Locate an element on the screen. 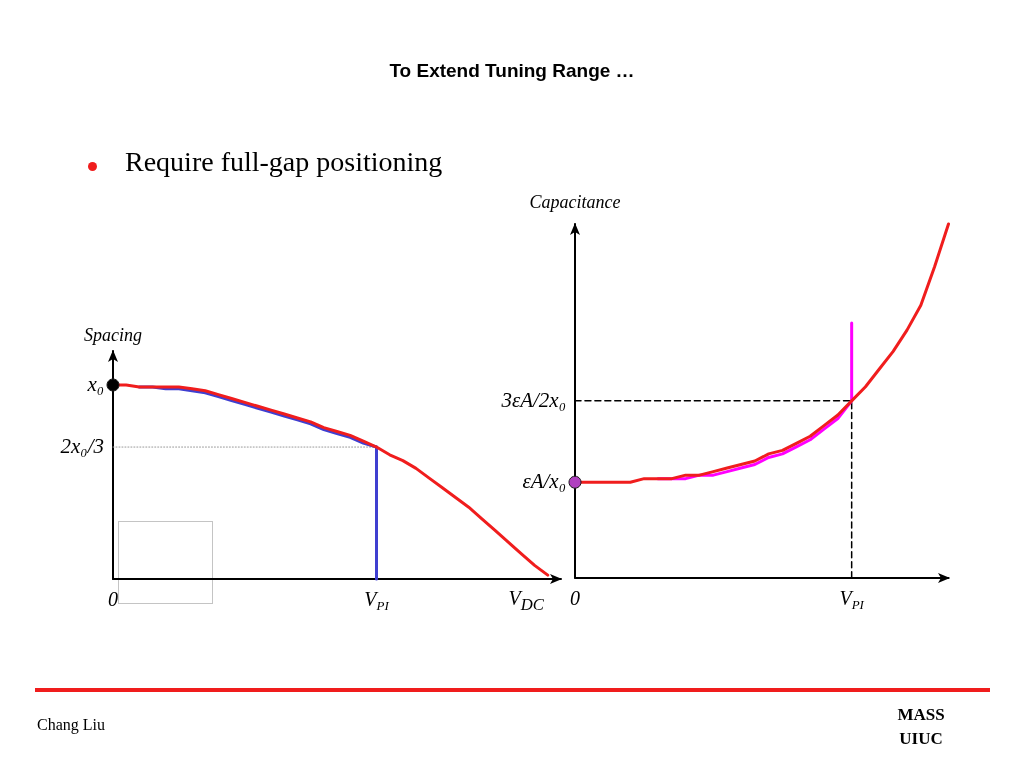 This screenshot has width=1024, height=768. y-axis-title: Capacitance is located at coordinates (575, 202).